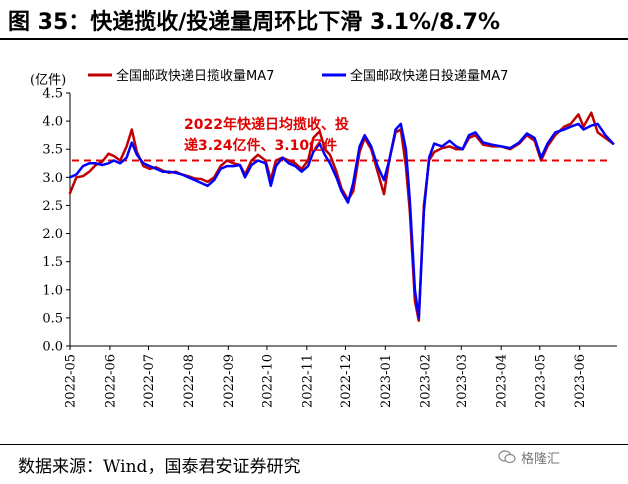 The image size is (628, 484). I want to click on x-tick-label: 2023-06, so click(580, 381).